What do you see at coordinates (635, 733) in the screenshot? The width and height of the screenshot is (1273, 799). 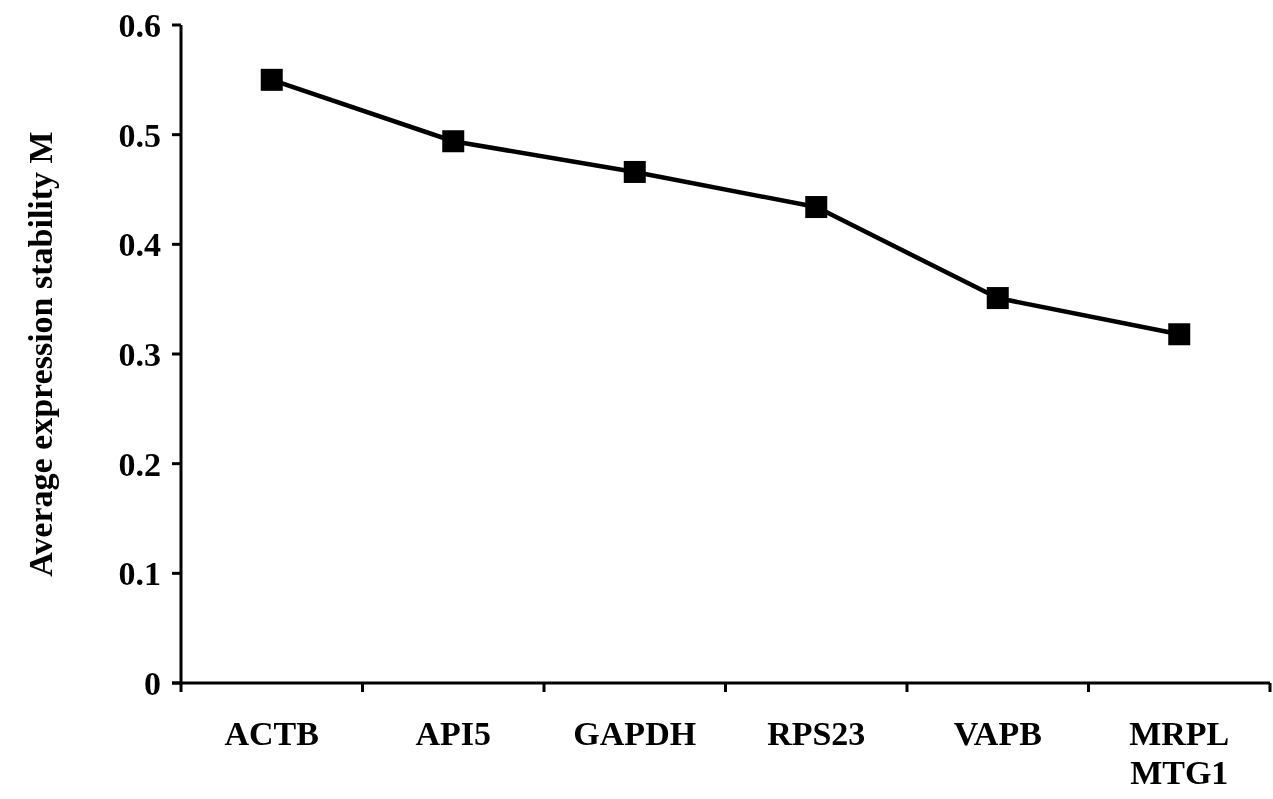 I see `x-tick-label: GAPDH` at bounding box center [635, 733].